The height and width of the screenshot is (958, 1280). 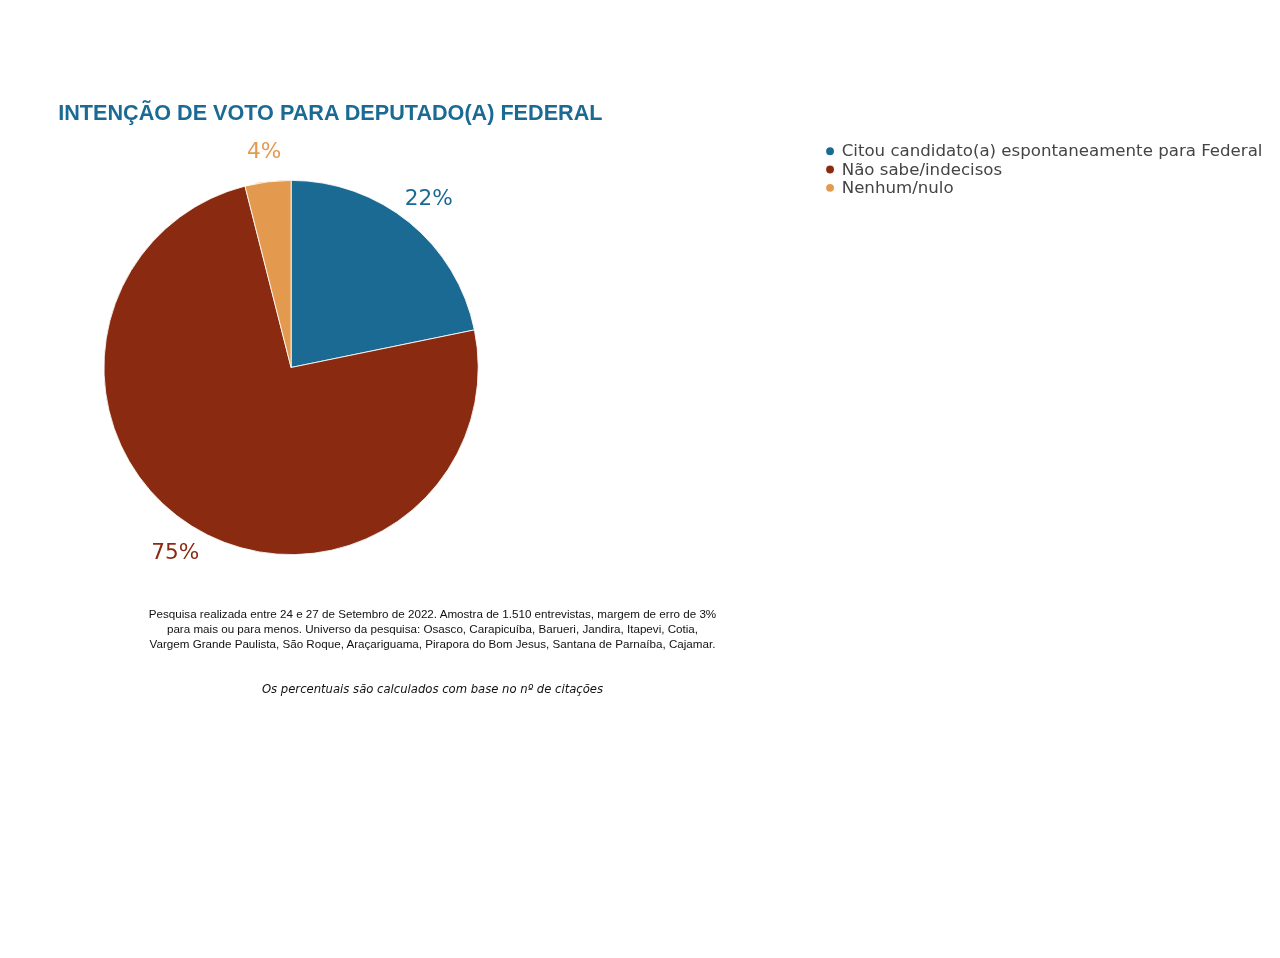 I want to click on legend-label: Nenhum/nulo, so click(x=897, y=187).